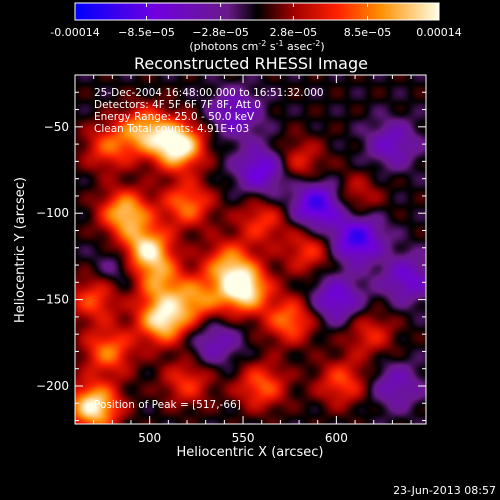 The width and height of the screenshot is (500, 500). What do you see at coordinates (209, 93) in the screenshot?
I see `info-line: 25-Dec-2004 16:48:00.000 to 16:51:32.000` at bounding box center [209, 93].